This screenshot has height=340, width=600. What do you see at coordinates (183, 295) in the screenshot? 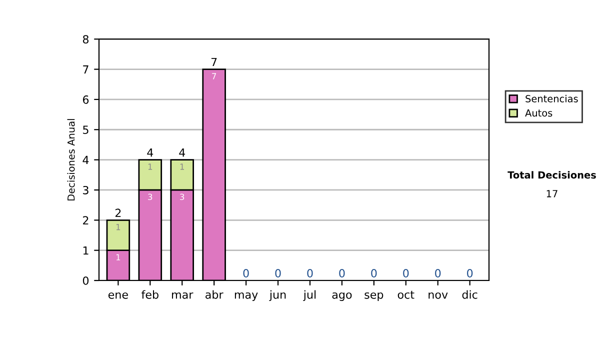
I see `x-tick-label: mar` at bounding box center [183, 295].